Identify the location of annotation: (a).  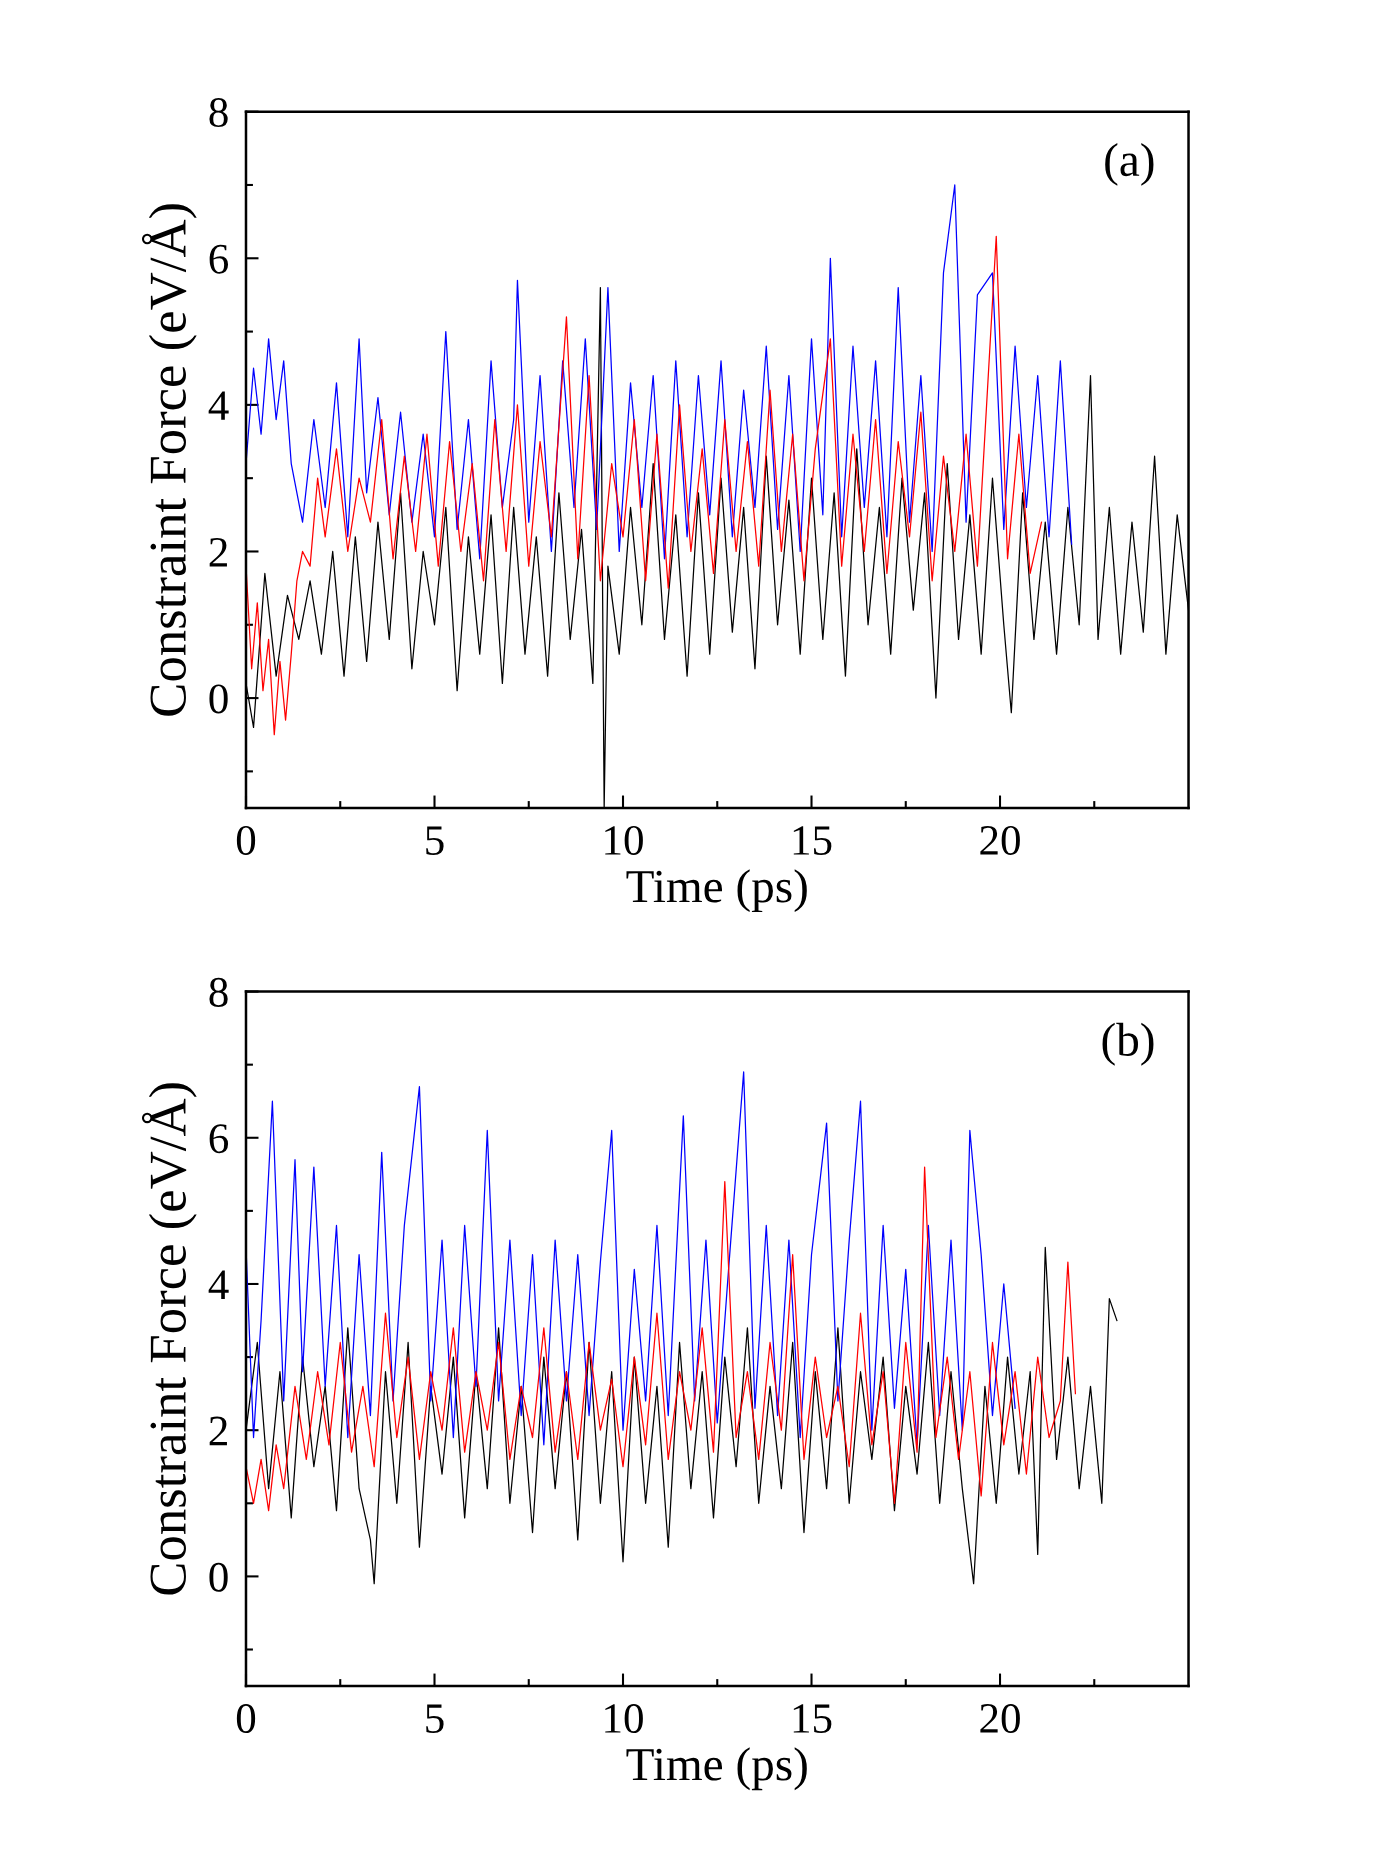
(1129, 164).